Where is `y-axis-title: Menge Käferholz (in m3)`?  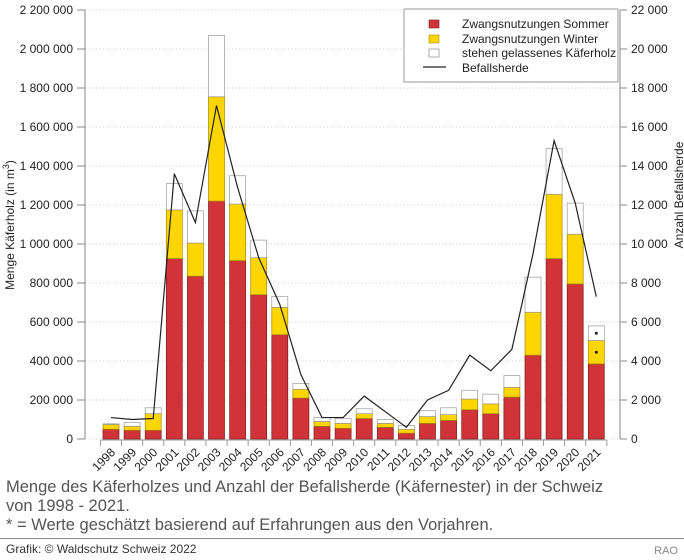 y-axis-title: Menge Käferholz (in m3) is located at coordinates (9, 225).